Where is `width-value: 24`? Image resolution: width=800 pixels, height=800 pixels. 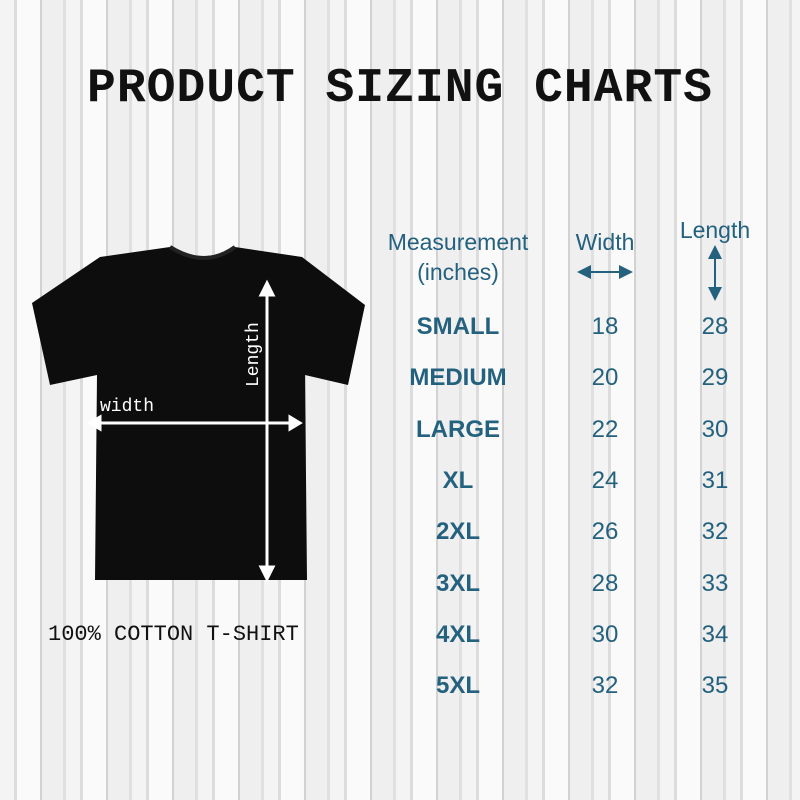 width-value: 24 is located at coordinates (605, 480).